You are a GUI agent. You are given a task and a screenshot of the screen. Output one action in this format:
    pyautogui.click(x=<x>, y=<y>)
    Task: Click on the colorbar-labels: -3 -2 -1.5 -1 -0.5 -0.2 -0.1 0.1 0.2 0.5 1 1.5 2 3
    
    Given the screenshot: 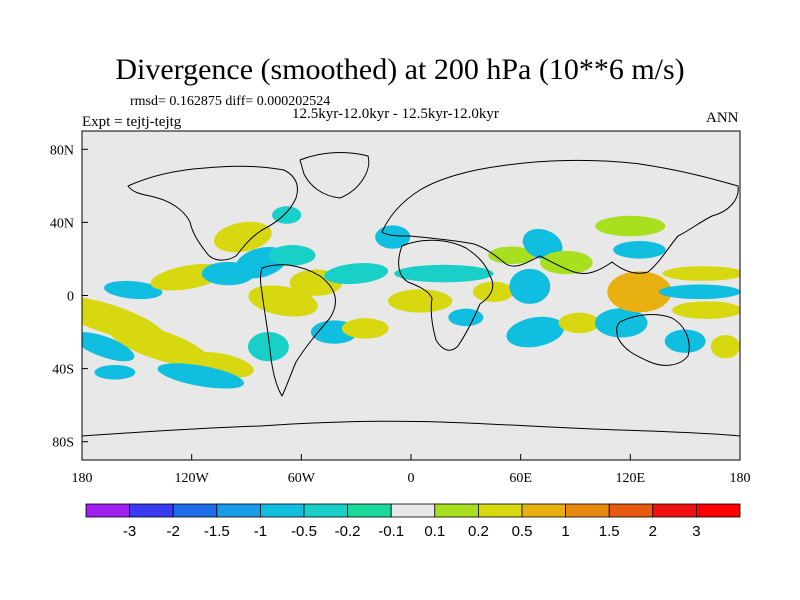 What is the action you would take?
    pyautogui.click(x=412, y=531)
    